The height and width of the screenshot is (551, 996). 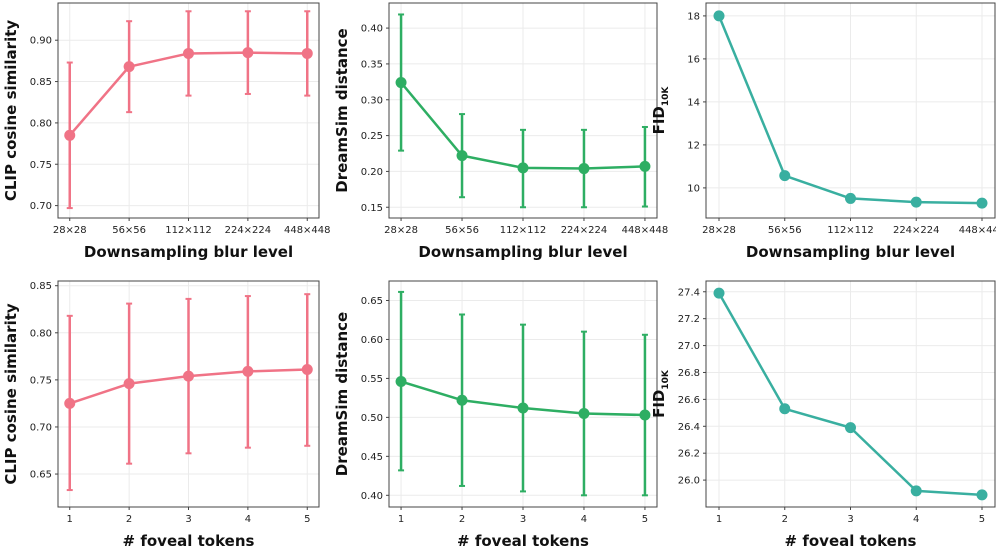 What do you see at coordinates (689, 427) in the screenshot?
I see `y-tick-label: 26.4` at bounding box center [689, 427].